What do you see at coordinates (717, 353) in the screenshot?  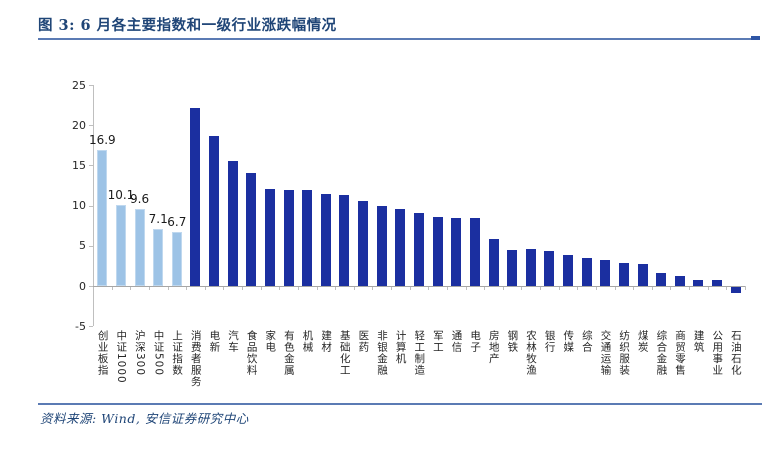 I see `x-category-label: 公用事业` at bounding box center [717, 353].